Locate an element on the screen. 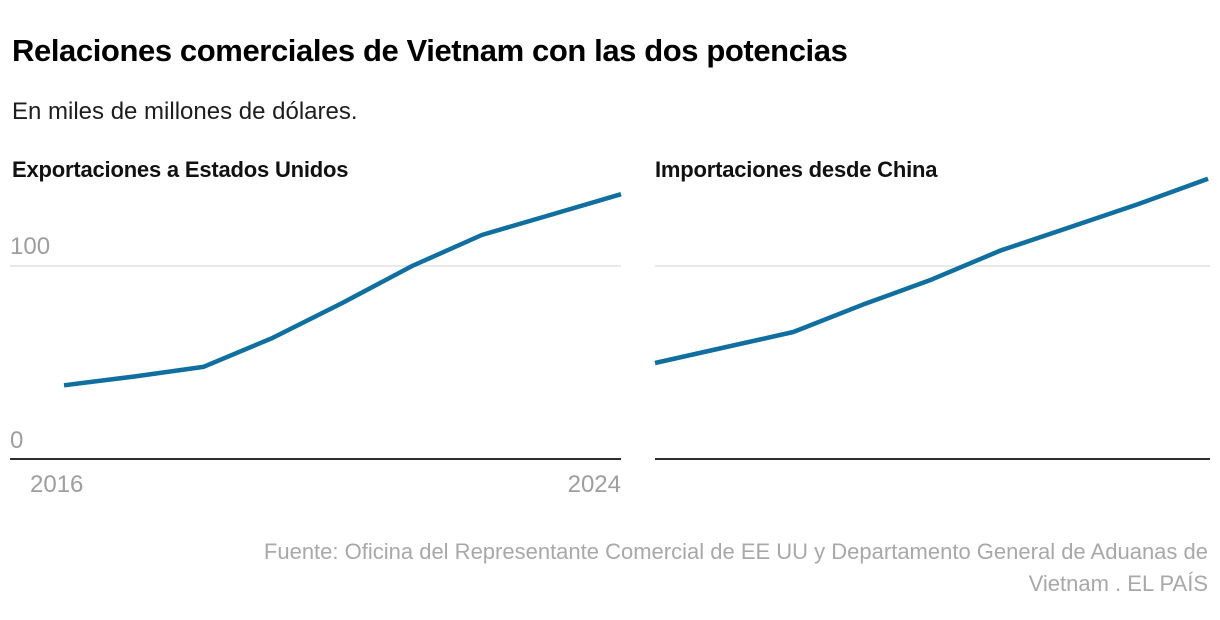 The image size is (1220, 620). chart-title-imports-china: Importaciones desde China is located at coordinates (796, 170).